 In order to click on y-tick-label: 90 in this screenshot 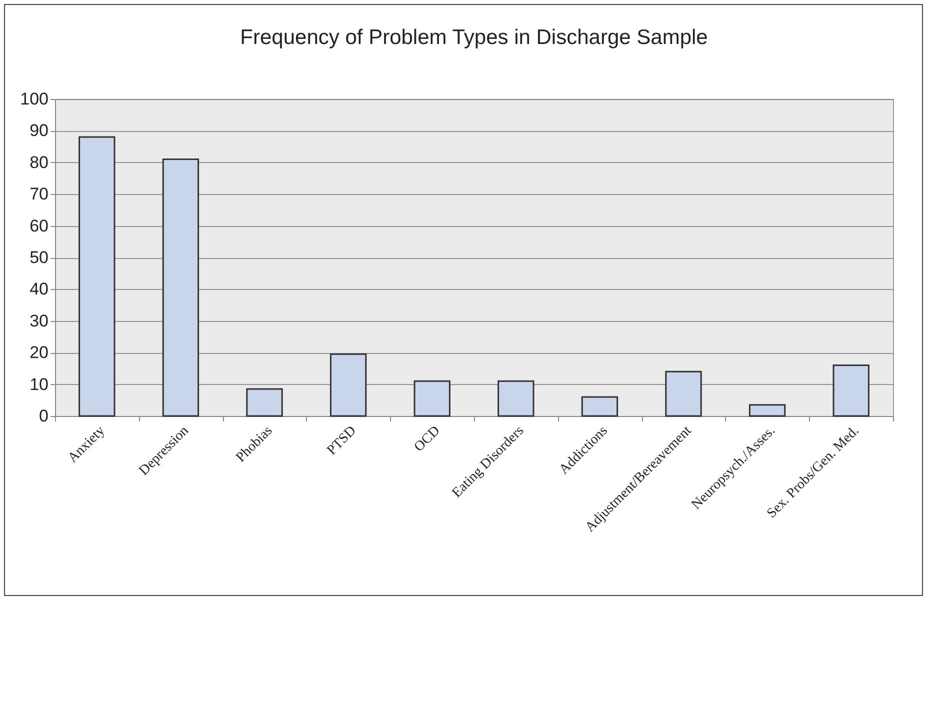, I will do `click(39, 130)`.